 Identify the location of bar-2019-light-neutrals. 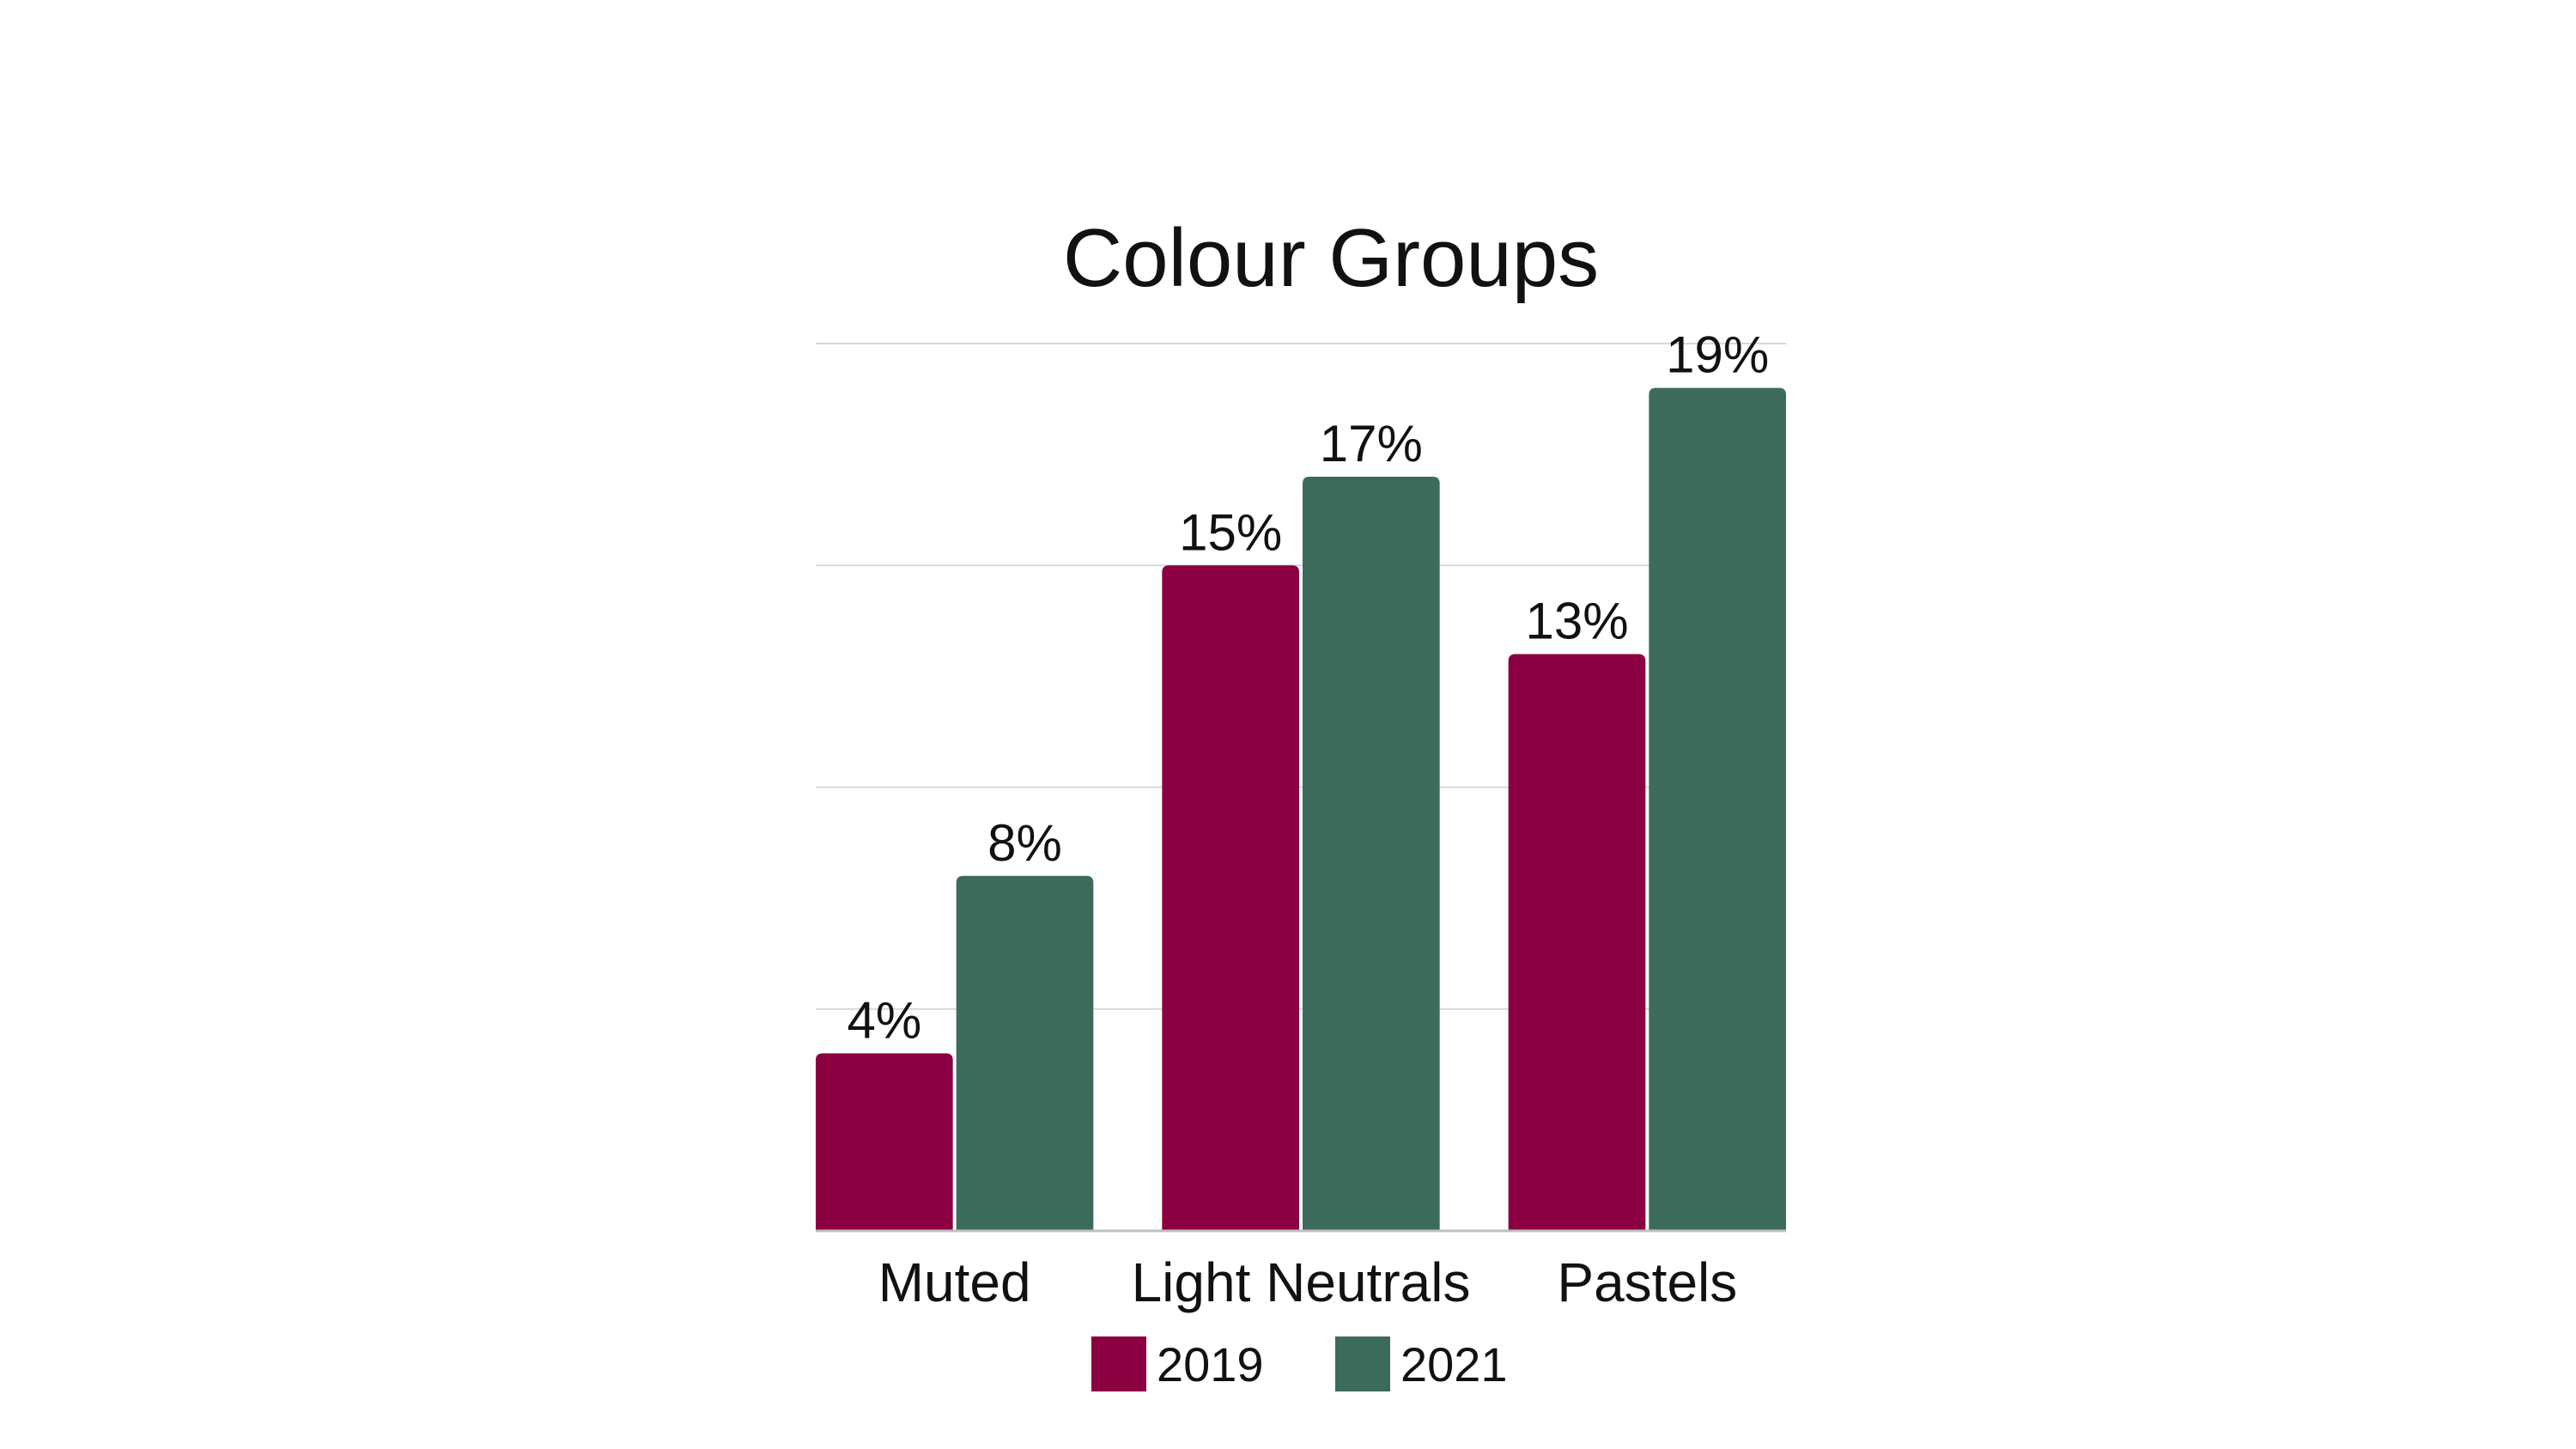
(1230, 898).